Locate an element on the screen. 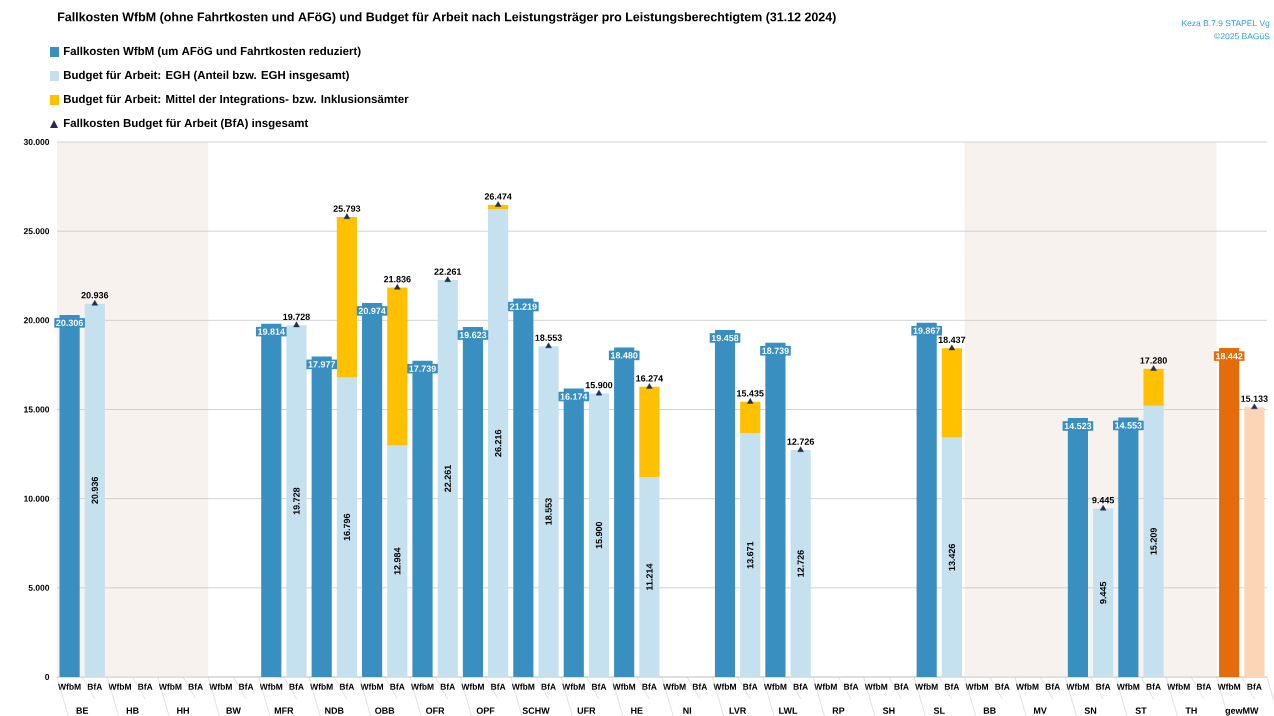 The width and height of the screenshot is (1274, 716). data-label: 16.796 is located at coordinates (347, 527).